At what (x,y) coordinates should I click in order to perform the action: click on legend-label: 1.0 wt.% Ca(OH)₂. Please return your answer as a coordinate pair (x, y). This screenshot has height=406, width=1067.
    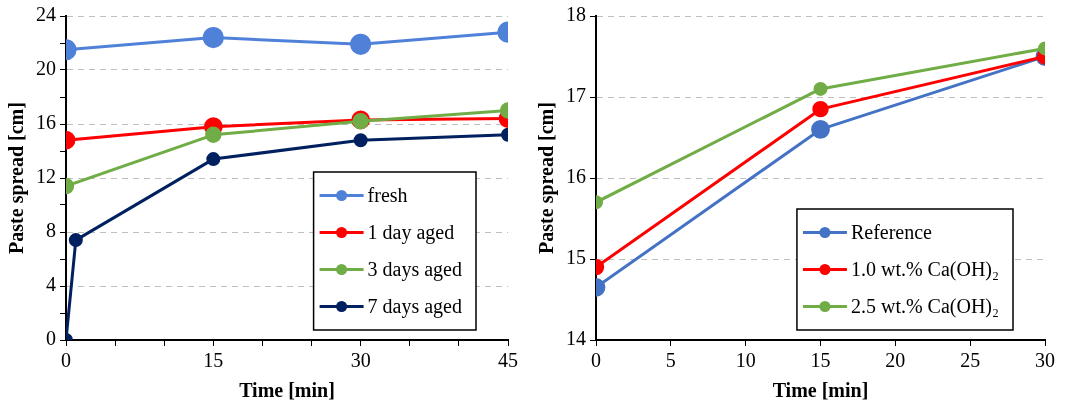
    Looking at the image, I should click on (925, 269).